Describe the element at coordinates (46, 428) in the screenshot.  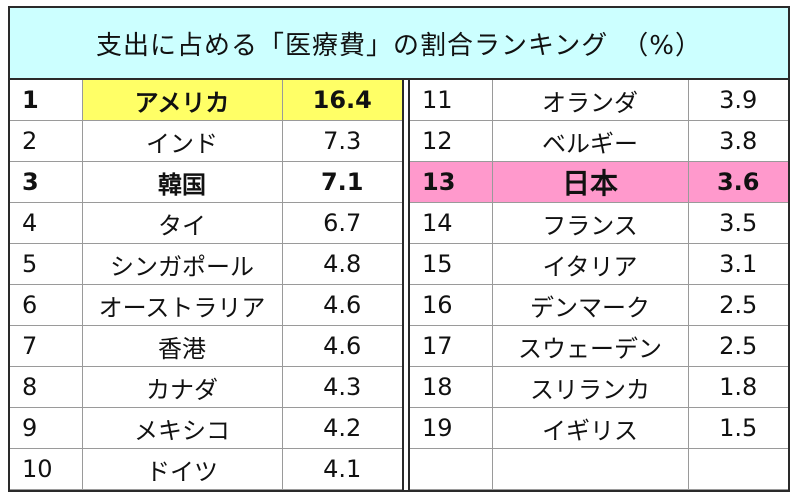
I see `rank-cell: 9` at that location.